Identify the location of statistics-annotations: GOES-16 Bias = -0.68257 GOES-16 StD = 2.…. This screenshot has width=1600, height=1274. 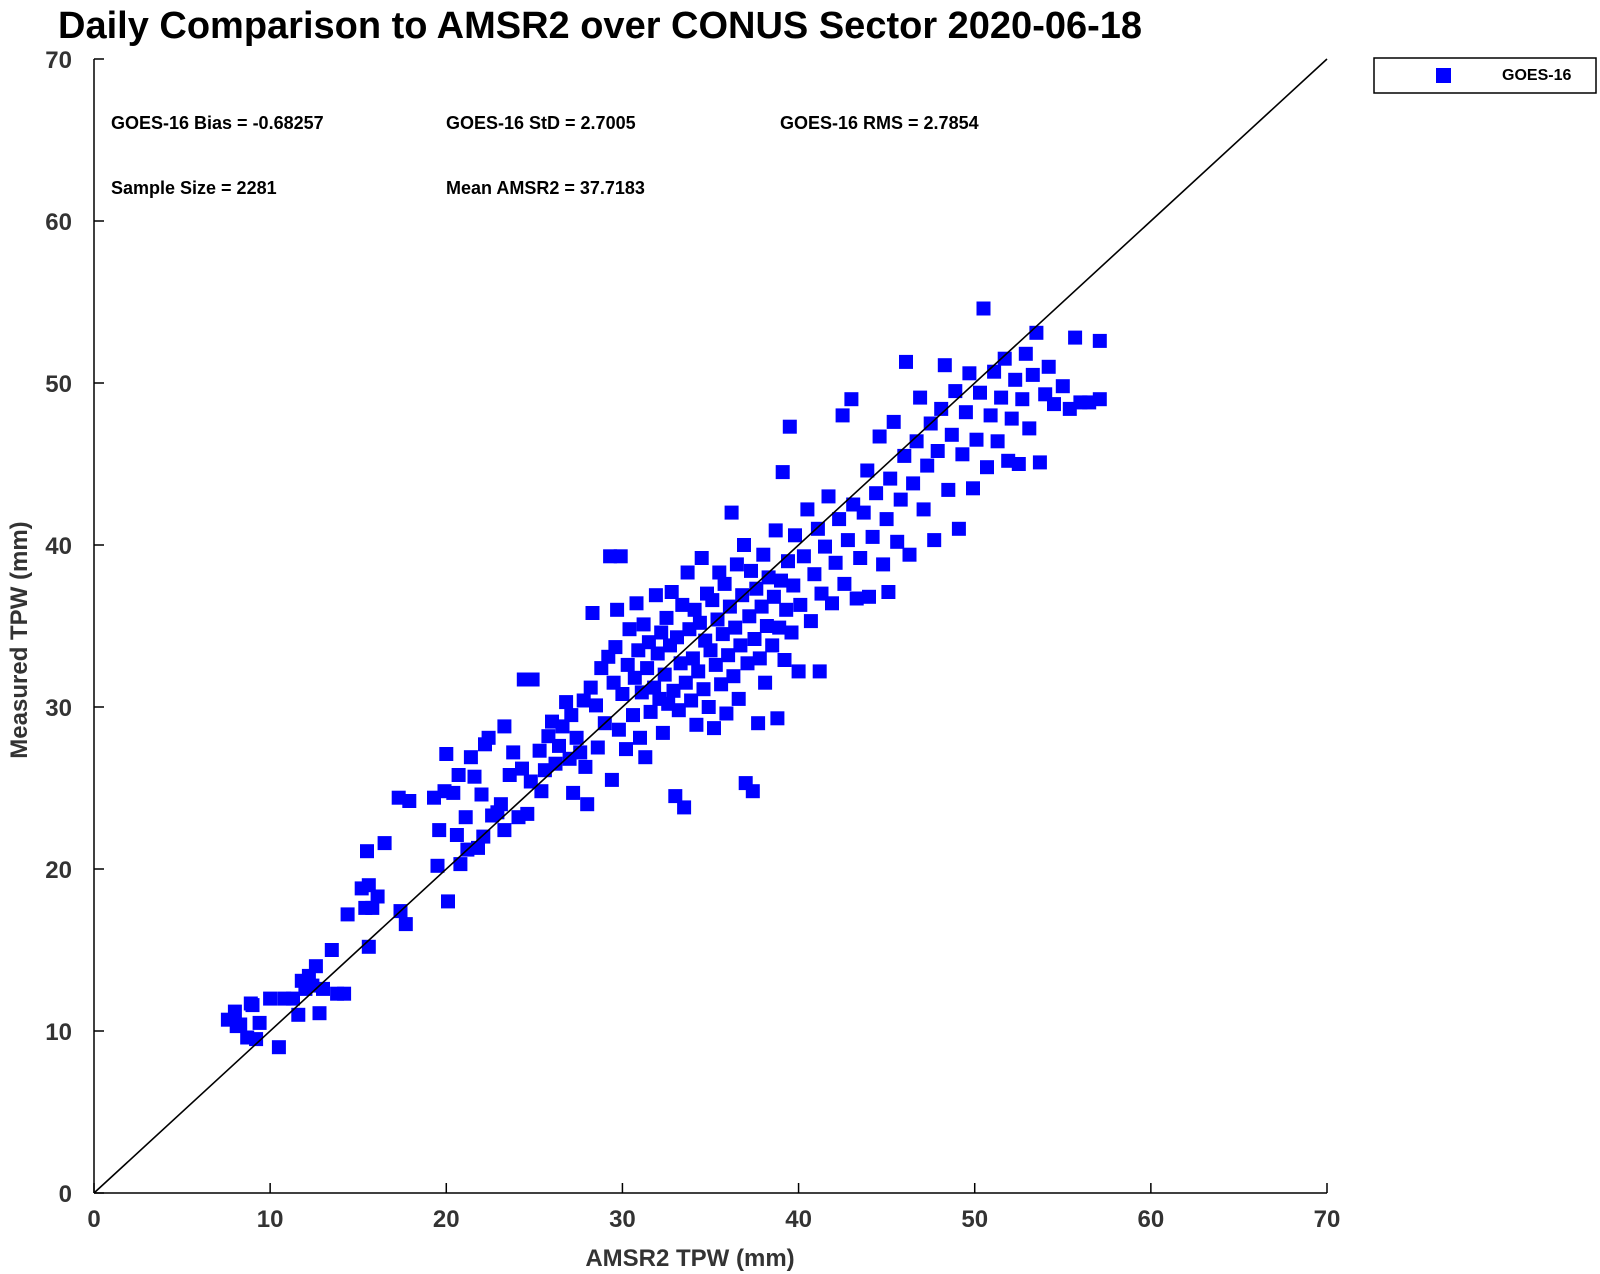
(545, 155).